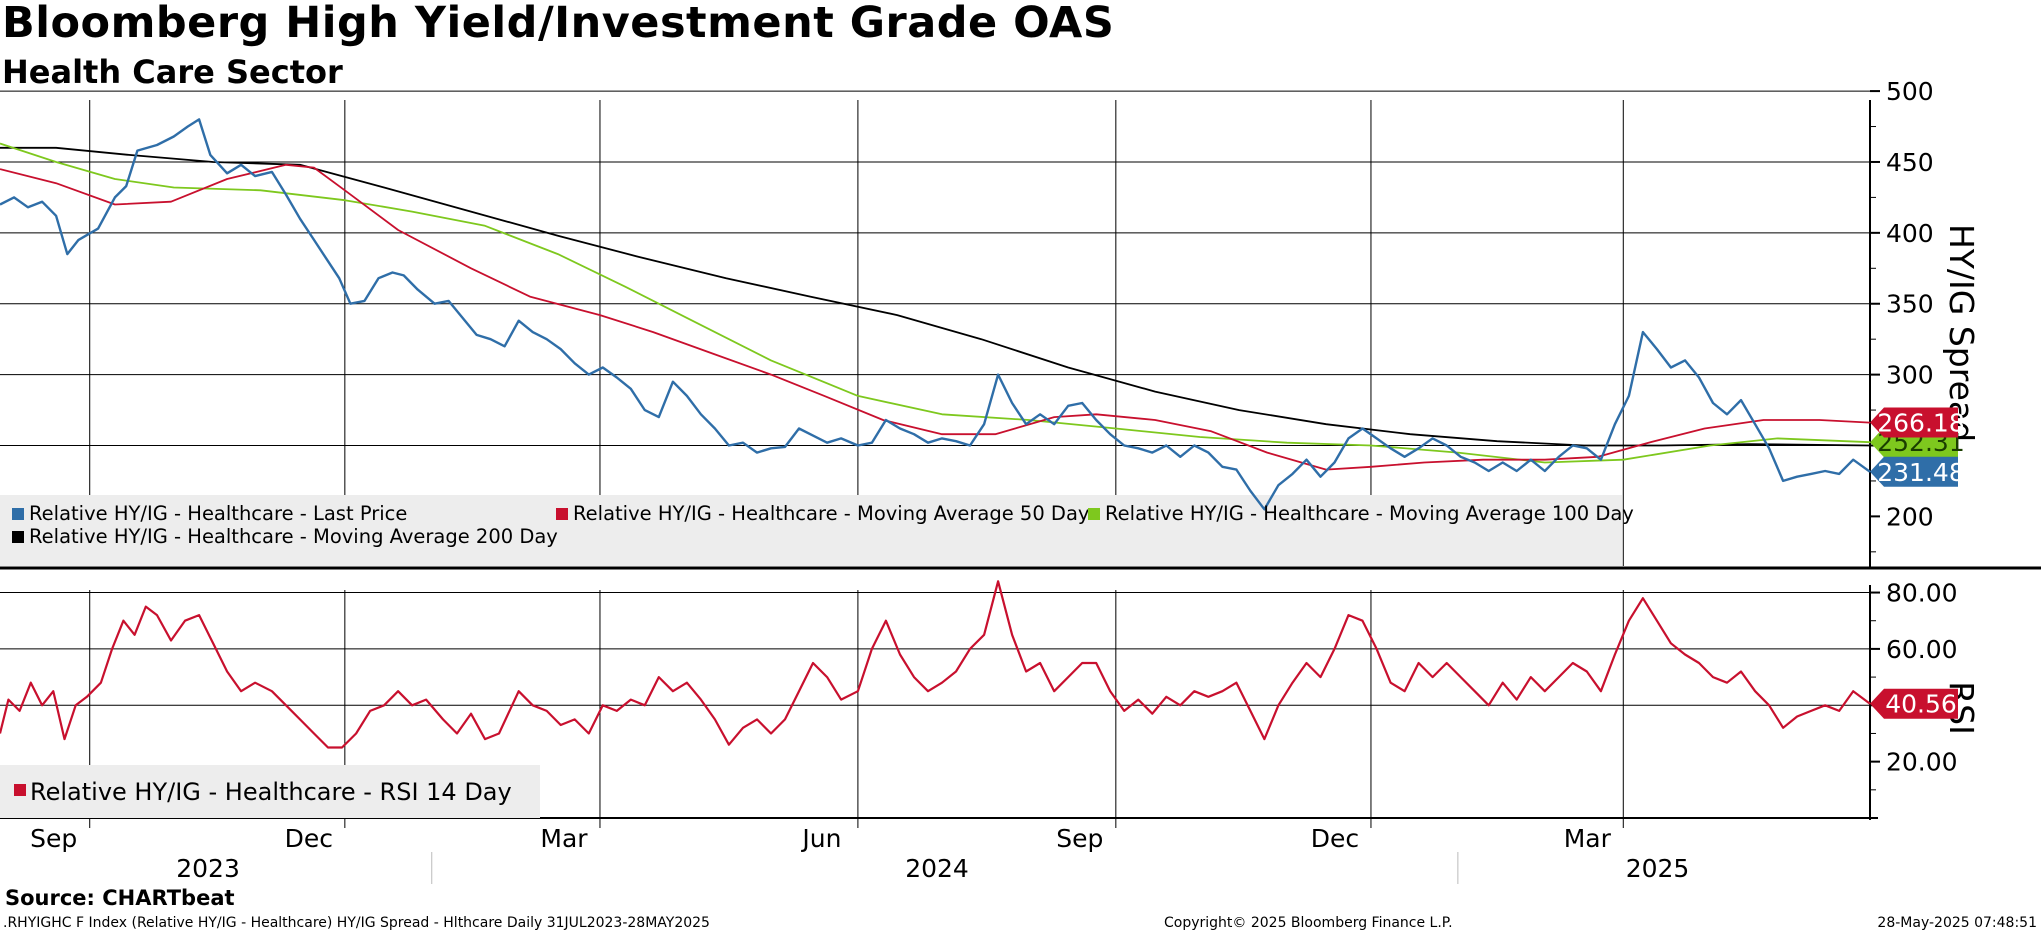  What do you see at coordinates (1910, 91) in the screenshot?
I see `y-tick-label-main: 500` at bounding box center [1910, 91].